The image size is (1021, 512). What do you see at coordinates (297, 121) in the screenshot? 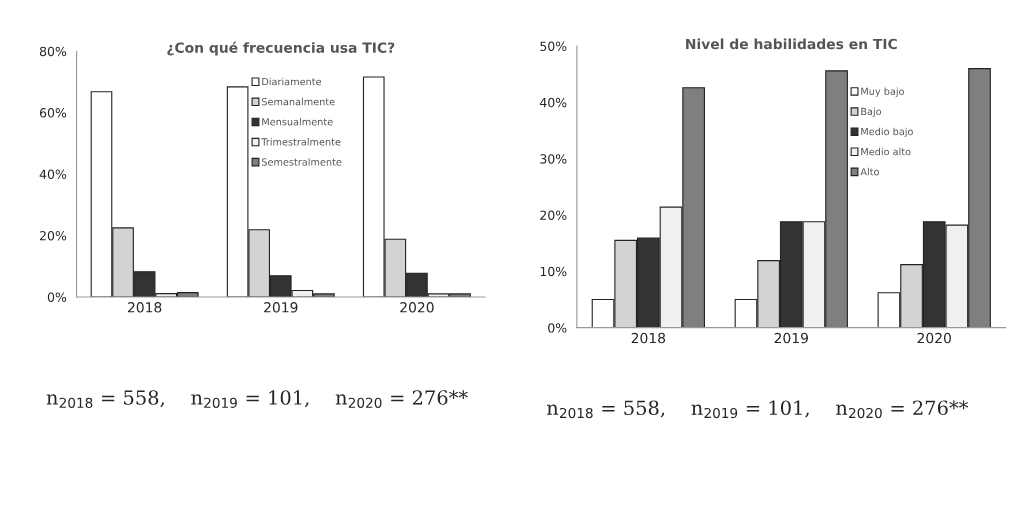
I see `legend-label: Mensualmente` at bounding box center [297, 121].